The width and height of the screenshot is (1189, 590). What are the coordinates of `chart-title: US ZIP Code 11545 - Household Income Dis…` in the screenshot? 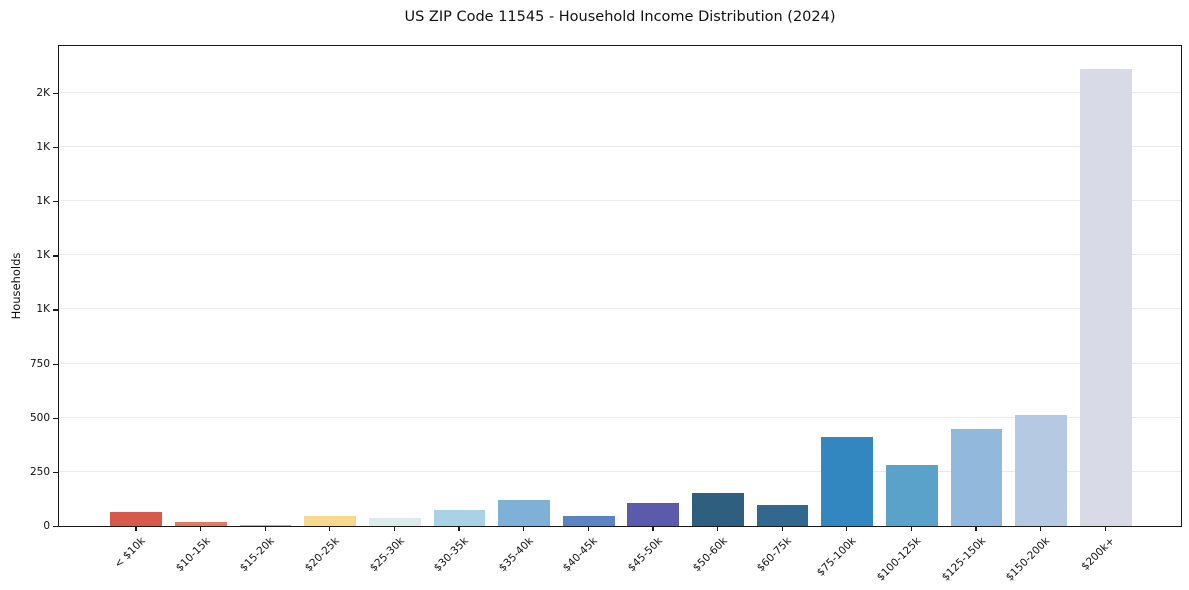 It's located at (620, 17).